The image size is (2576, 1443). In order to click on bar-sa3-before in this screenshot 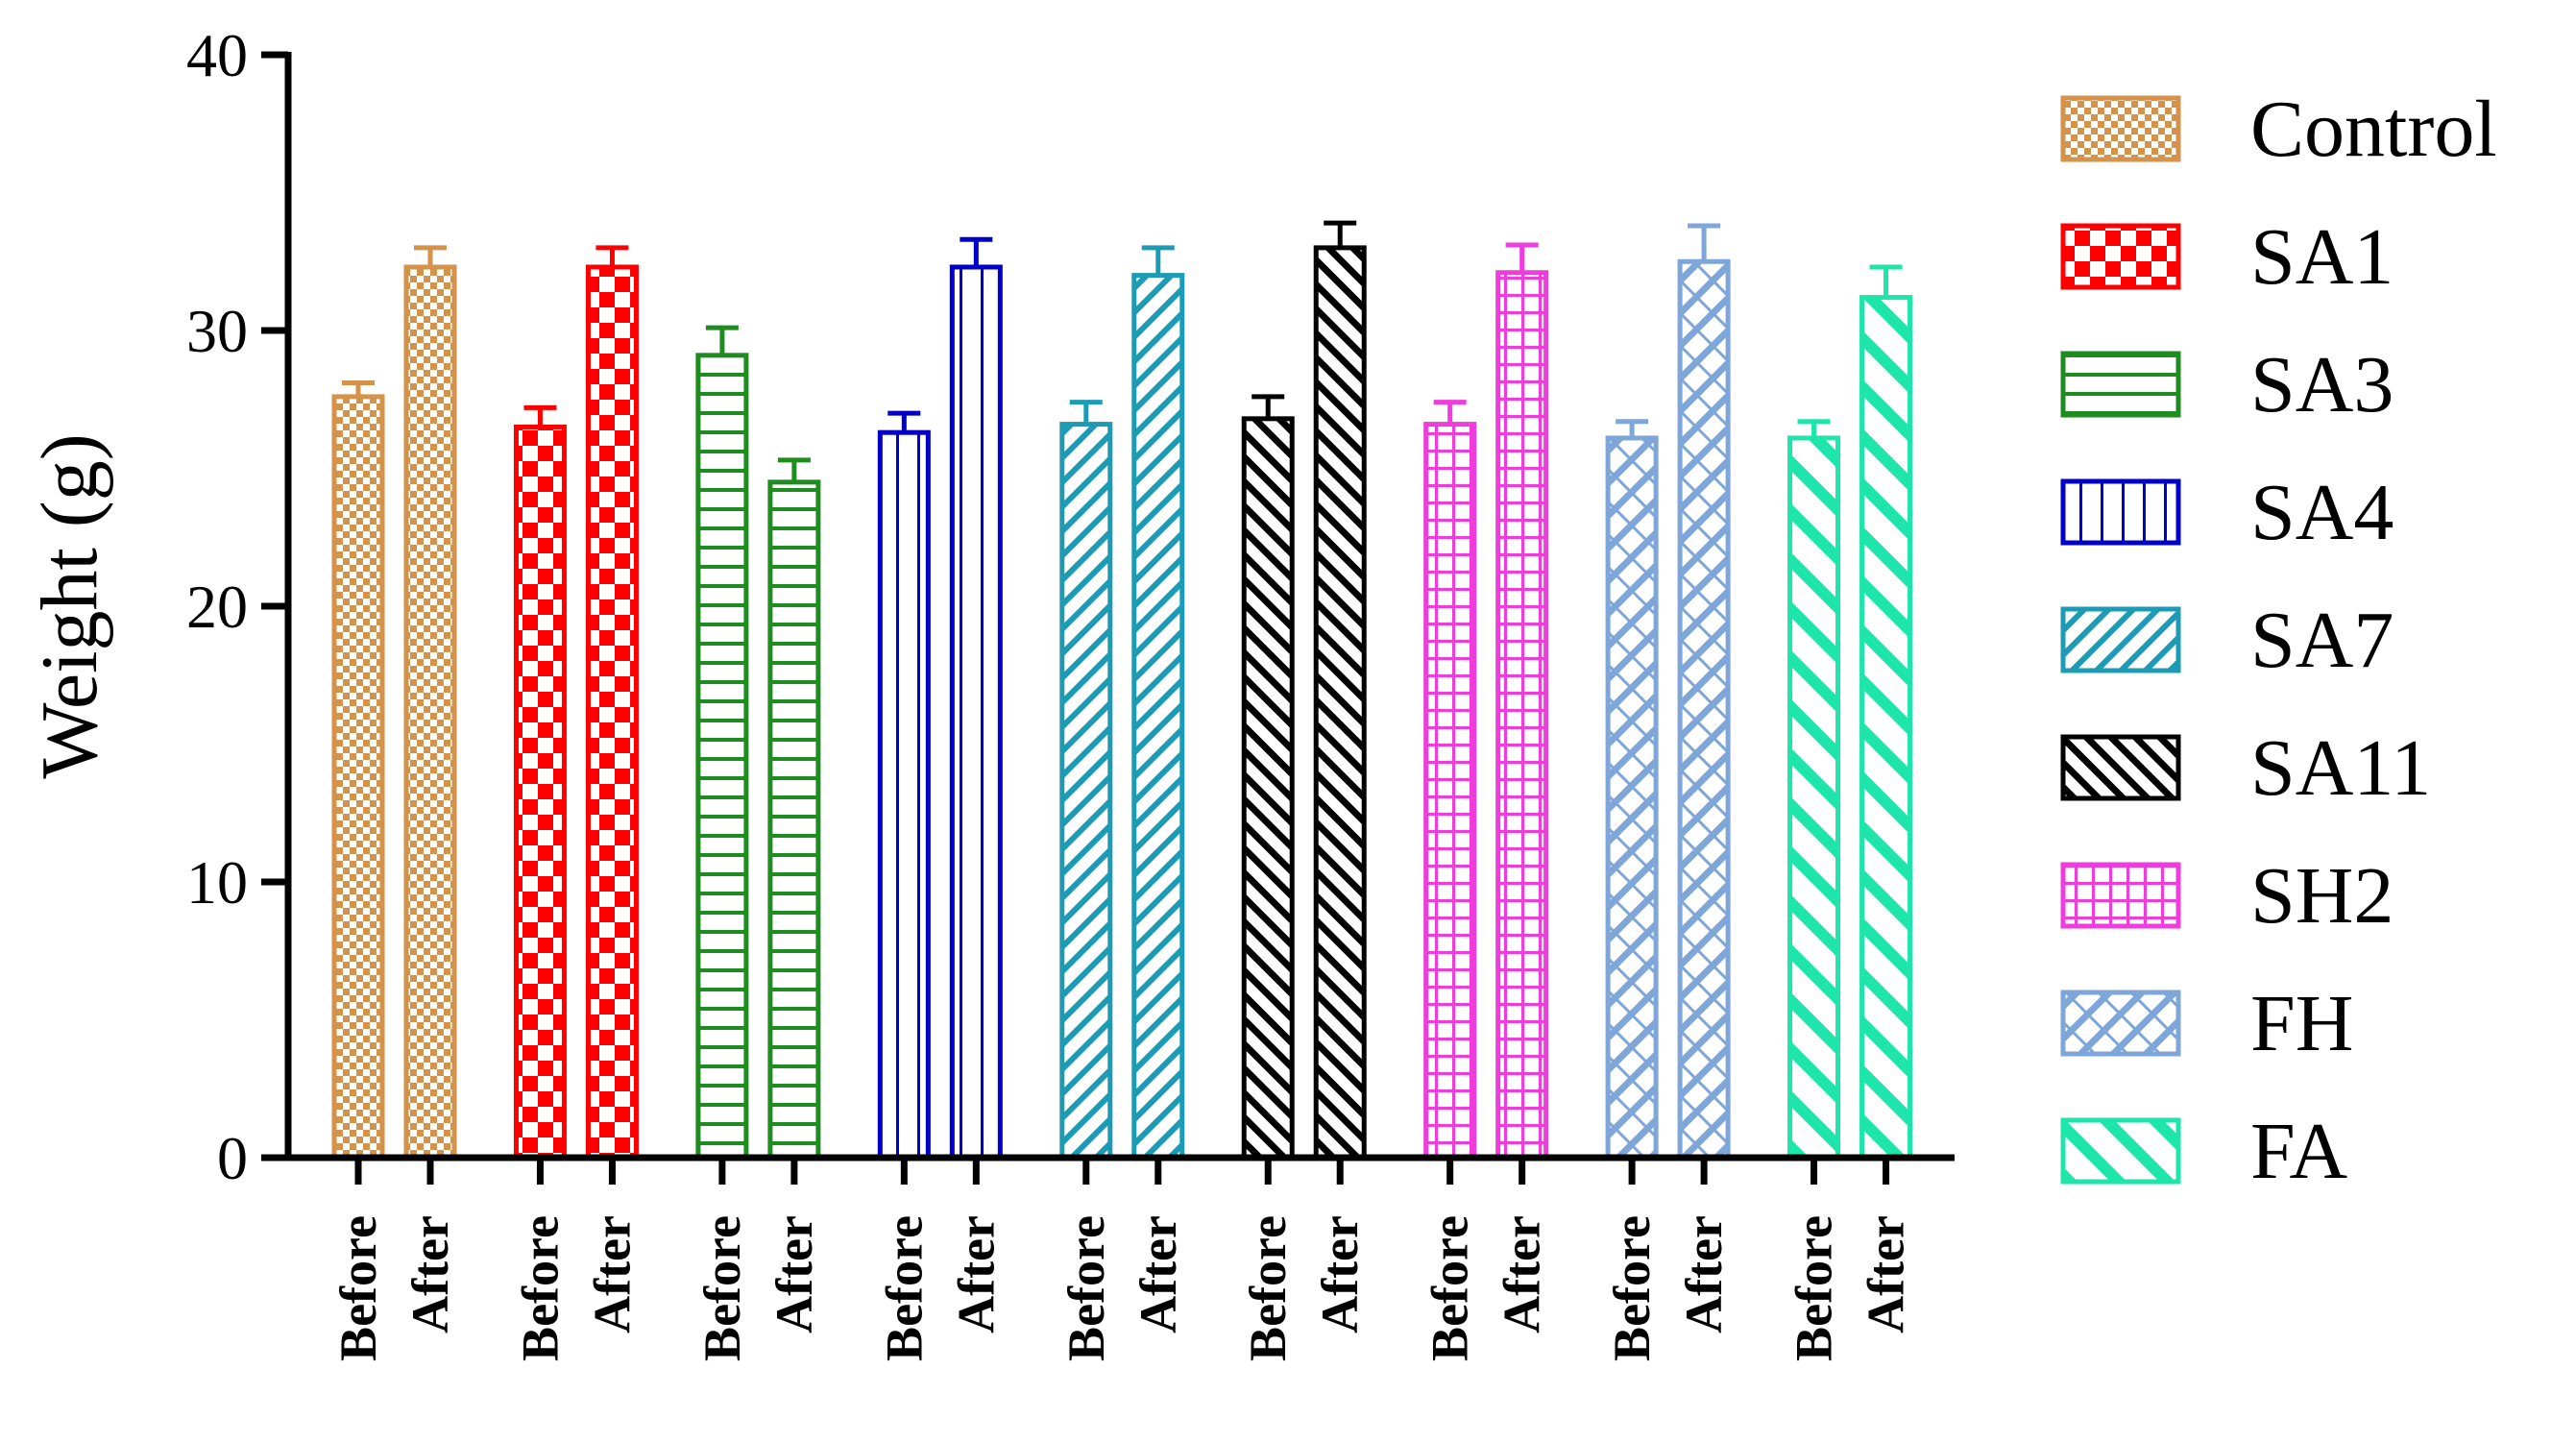, I will do `click(722, 757)`.